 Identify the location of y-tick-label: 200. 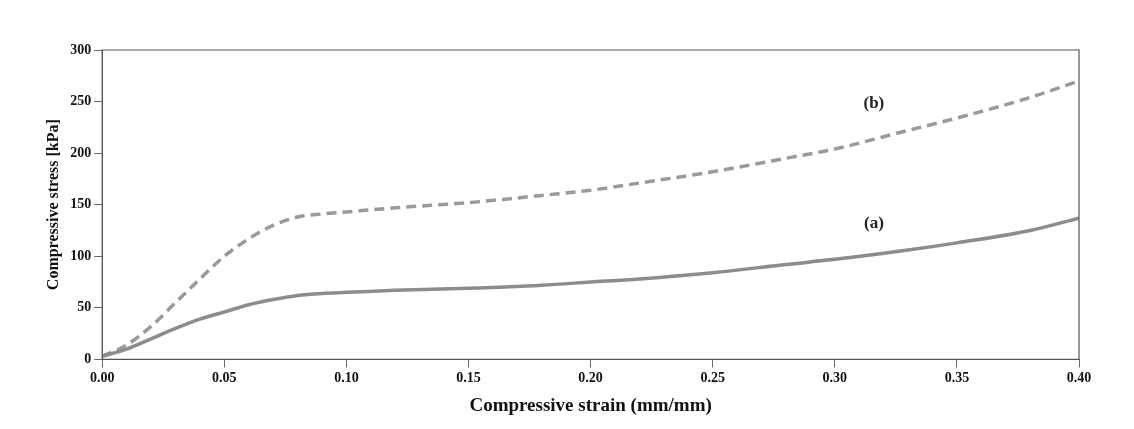
(81, 152).